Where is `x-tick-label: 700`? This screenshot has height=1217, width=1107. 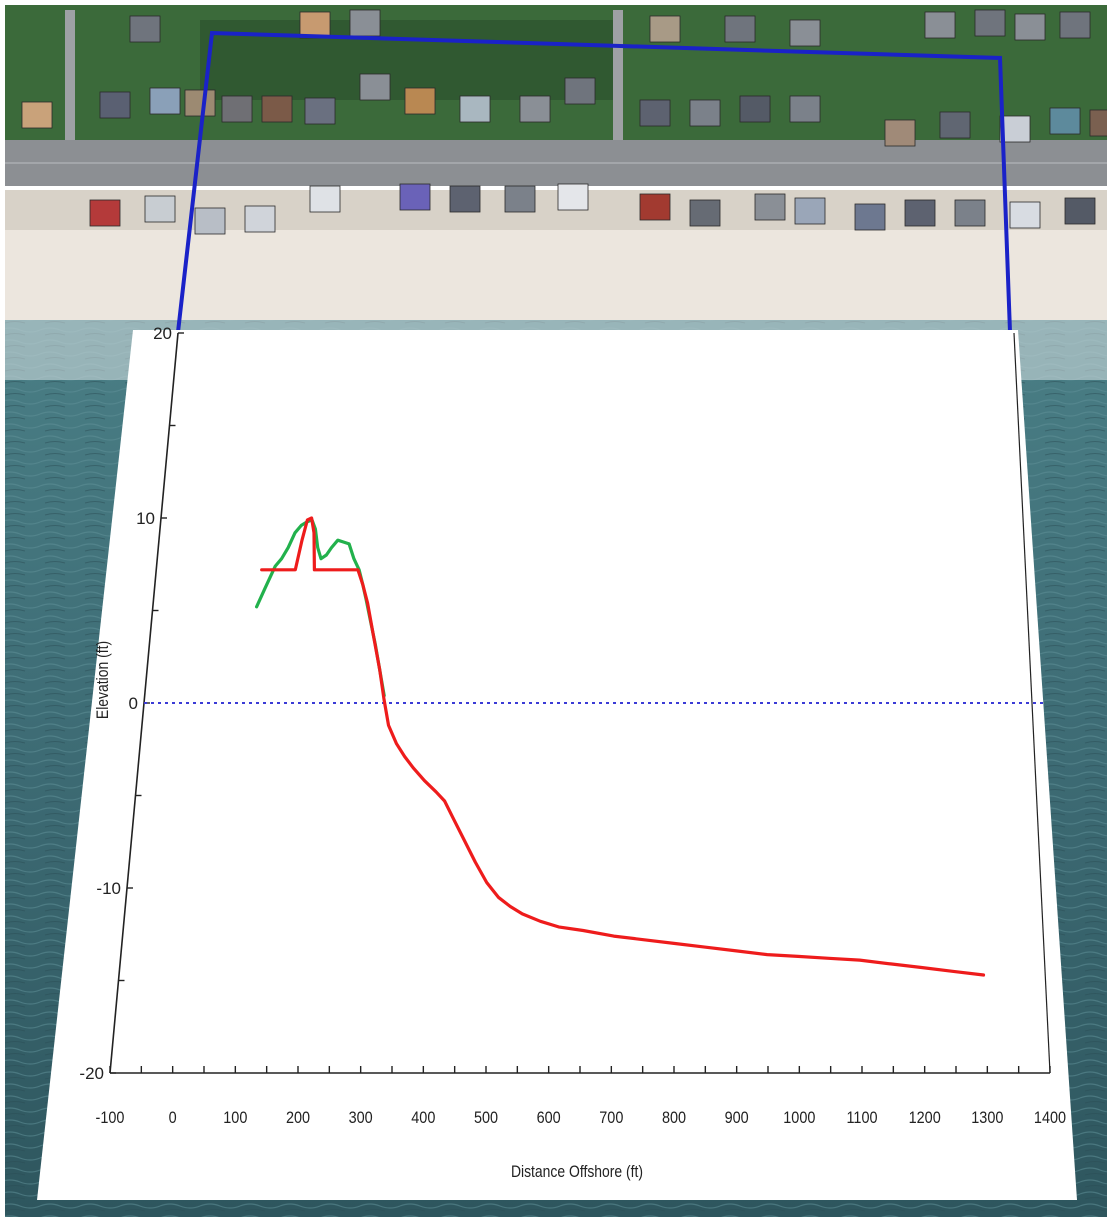 x-tick-label: 700 is located at coordinates (611, 1118).